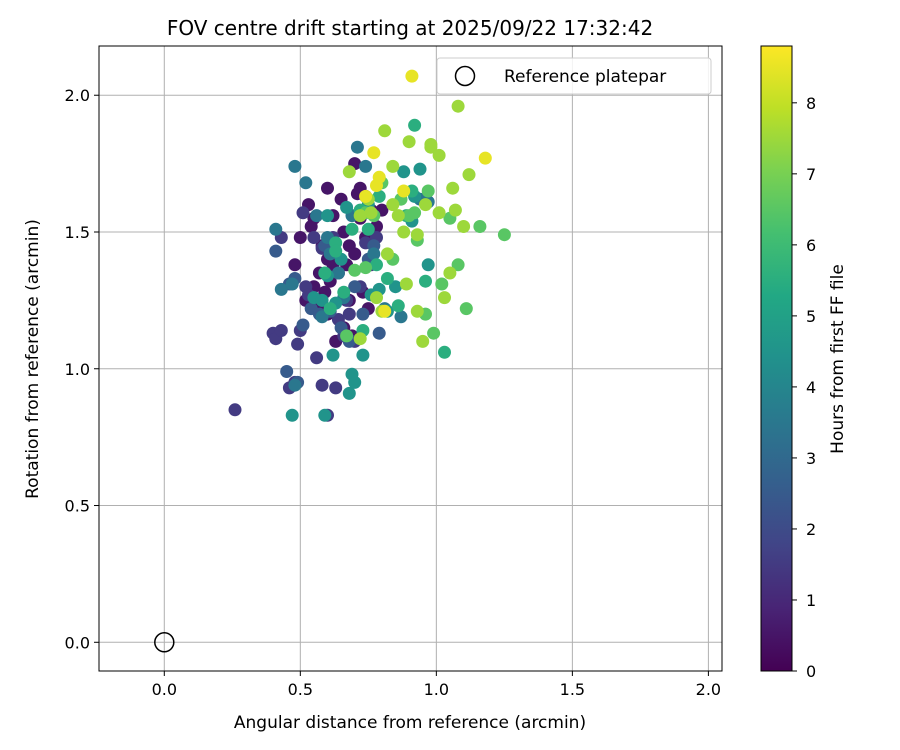  What do you see at coordinates (33, 359) in the screenshot?
I see `y-axis-label: Rotation from reference (arcmin)` at bounding box center [33, 359].